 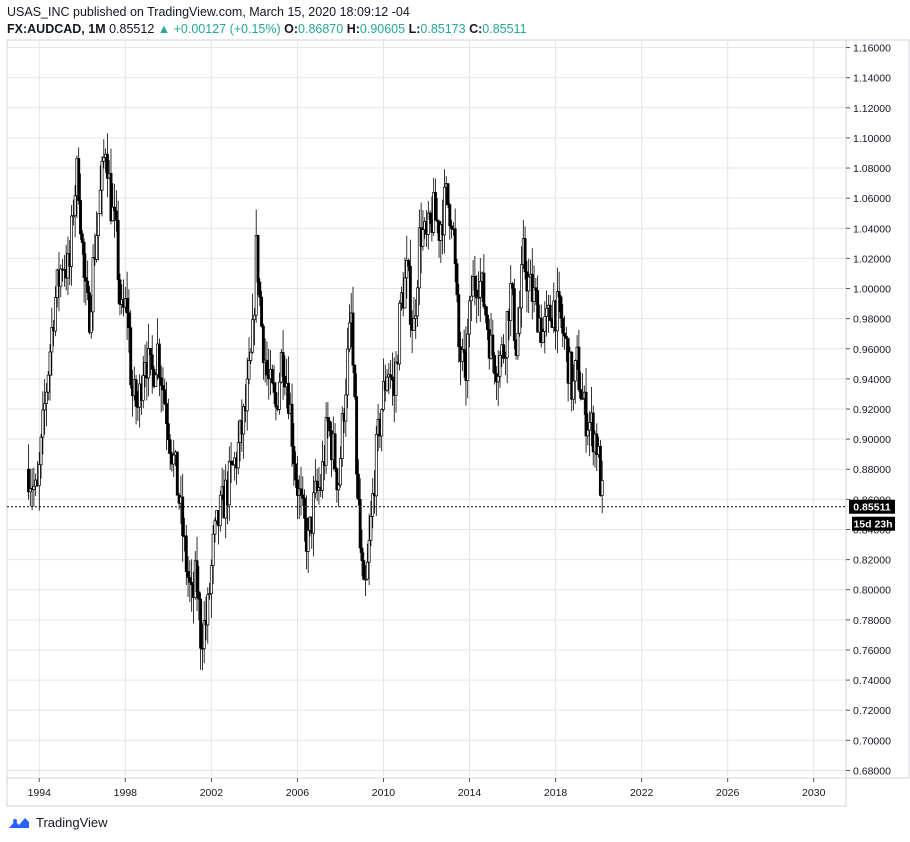 I want to click on y-tick-label: 0.70000, so click(x=872, y=741).